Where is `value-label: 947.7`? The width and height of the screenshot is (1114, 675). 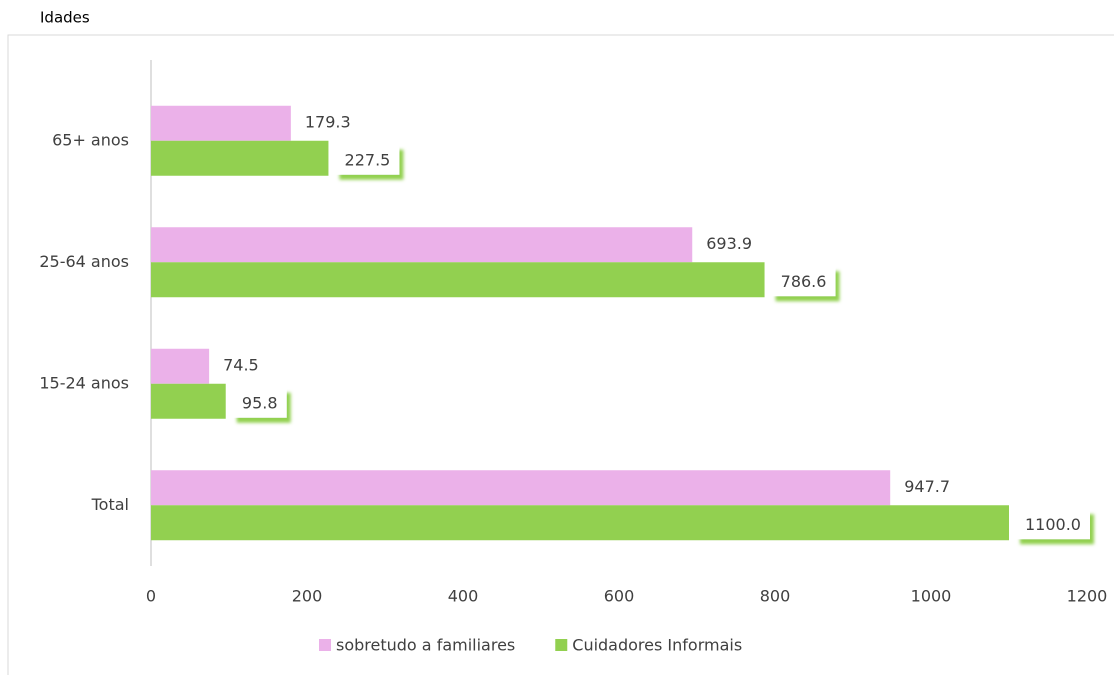
value-label: 947.7 is located at coordinates (927, 486).